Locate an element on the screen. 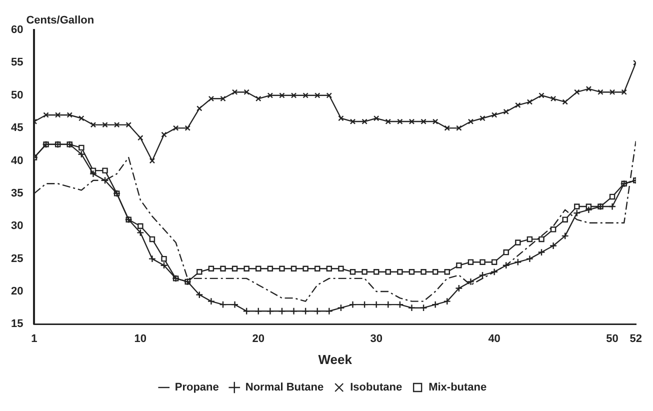  x-tick-label: 10 is located at coordinates (140, 338).